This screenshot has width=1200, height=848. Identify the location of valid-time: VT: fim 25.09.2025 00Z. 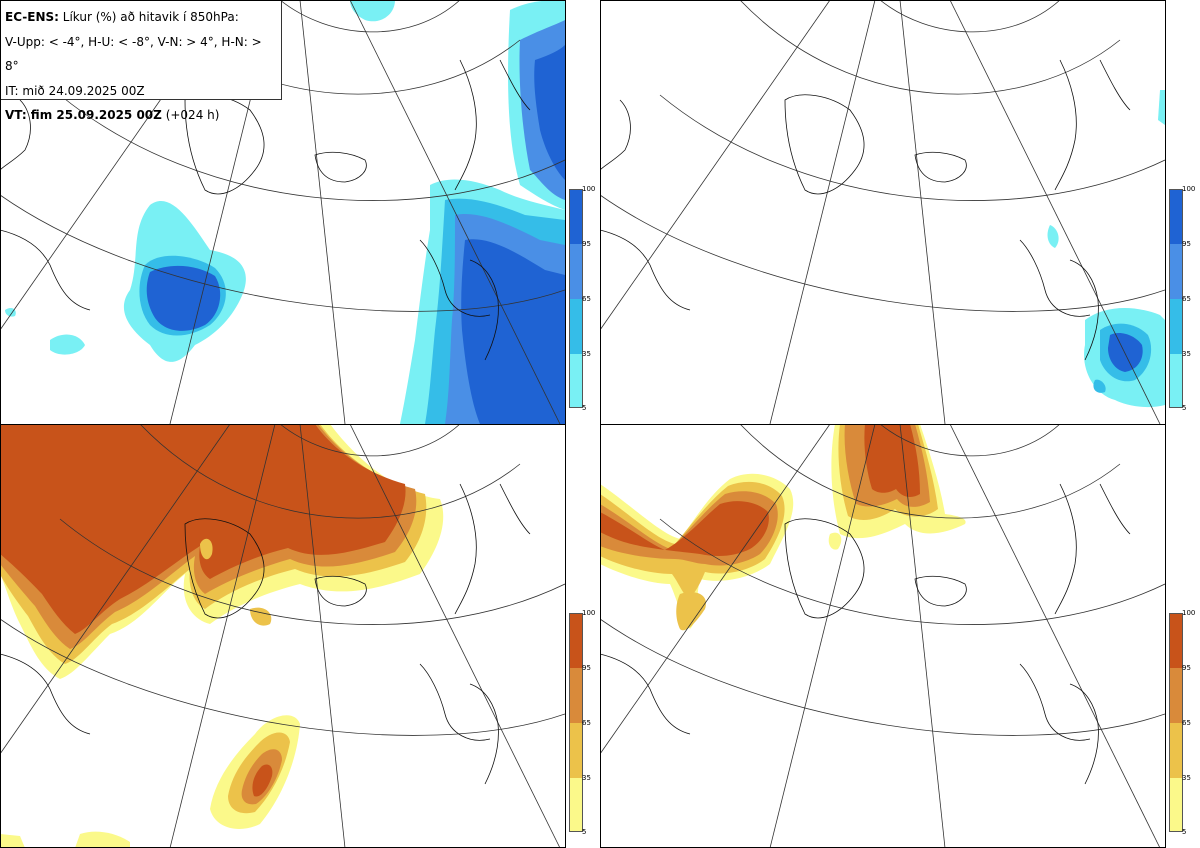
(83, 115).